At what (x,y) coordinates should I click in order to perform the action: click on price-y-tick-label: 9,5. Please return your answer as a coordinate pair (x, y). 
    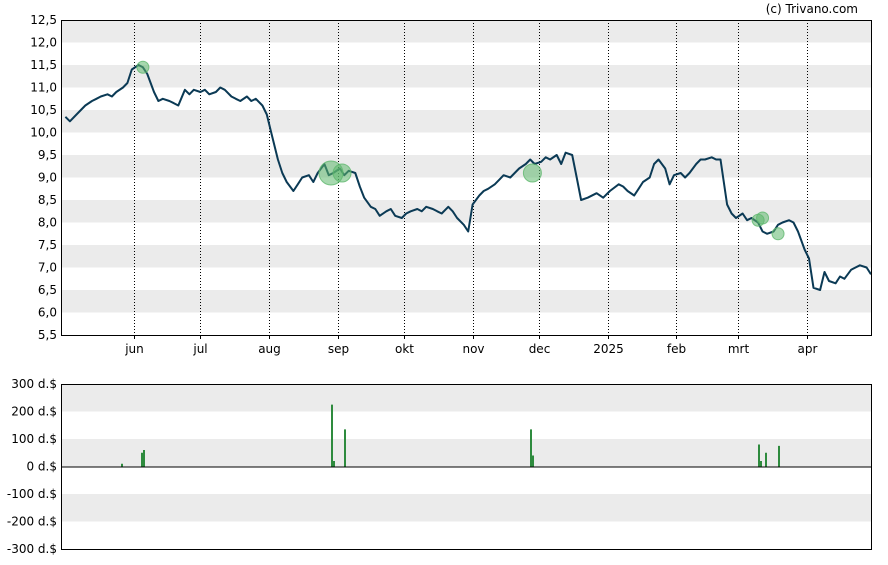
    Looking at the image, I should click on (47, 155).